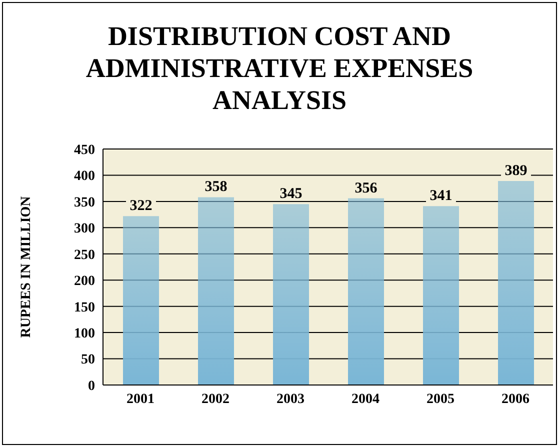  I want to click on y-tick-label: 450, so click(84, 150).